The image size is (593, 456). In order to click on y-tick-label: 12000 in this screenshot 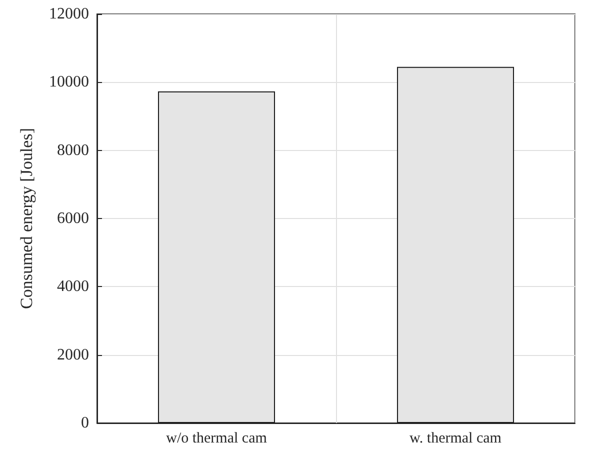, I will do `click(69, 14)`.